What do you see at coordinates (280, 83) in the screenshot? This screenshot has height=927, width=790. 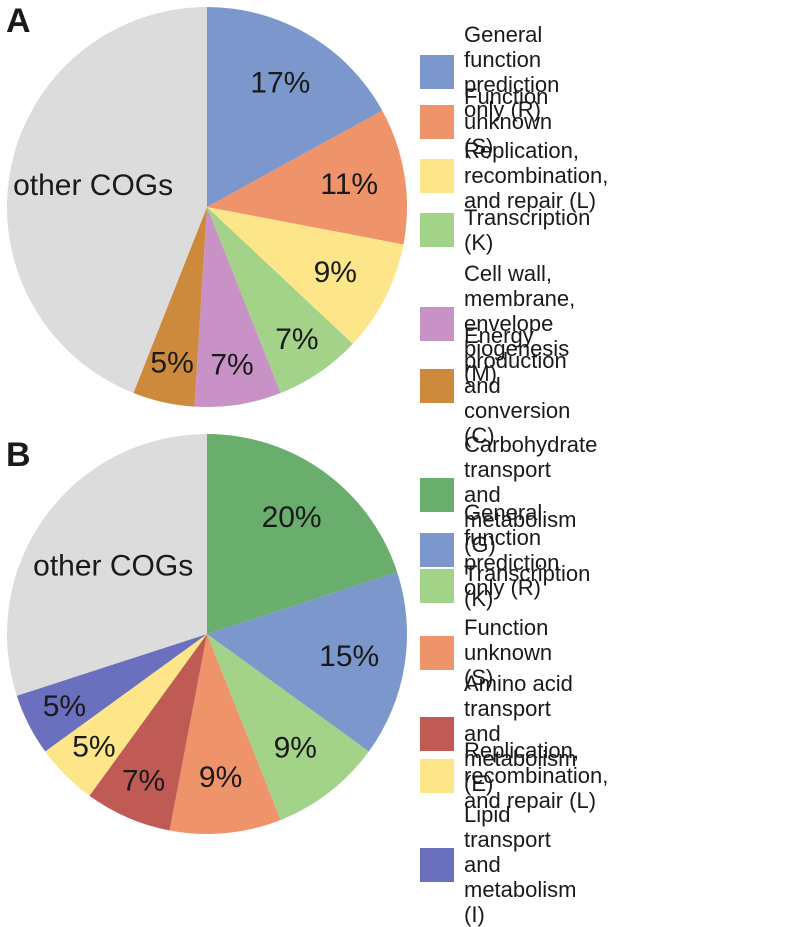 I see `slice-label: 17%` at bounding box center [280, 83].